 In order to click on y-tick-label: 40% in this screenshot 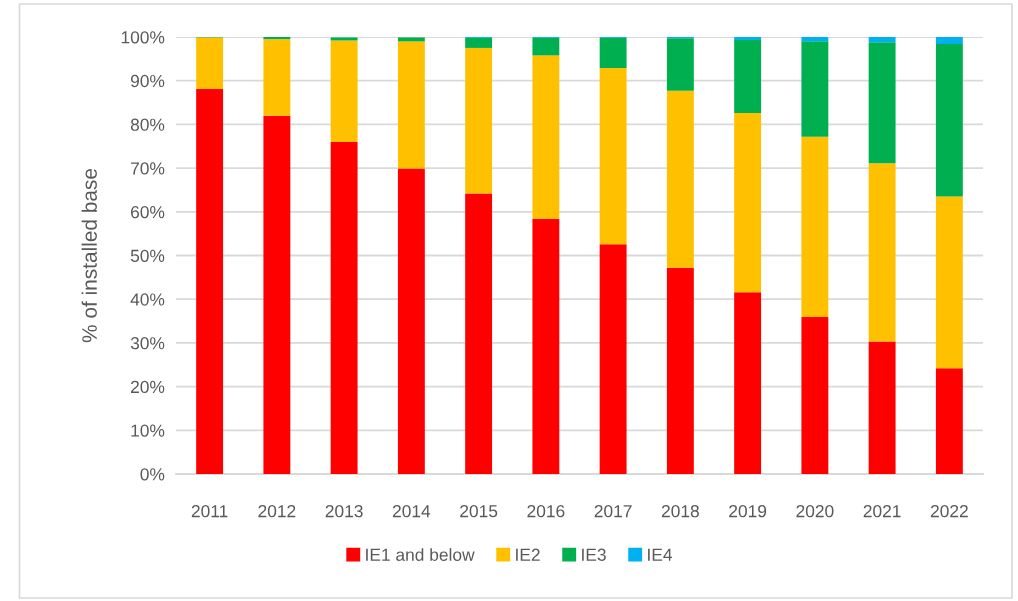, I will do `click(147, 299)`.